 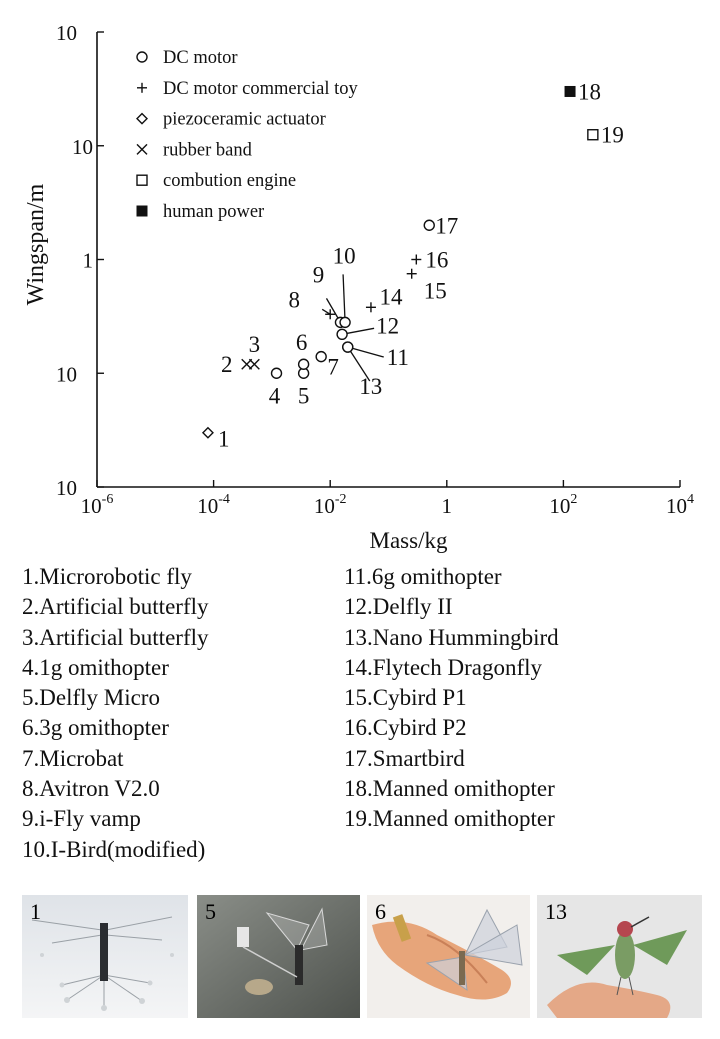 What do you see at coordinates (95, 667) in the screenshot?
I see `list-item: 4.1g omithopter` at bounding box center [95, 667].